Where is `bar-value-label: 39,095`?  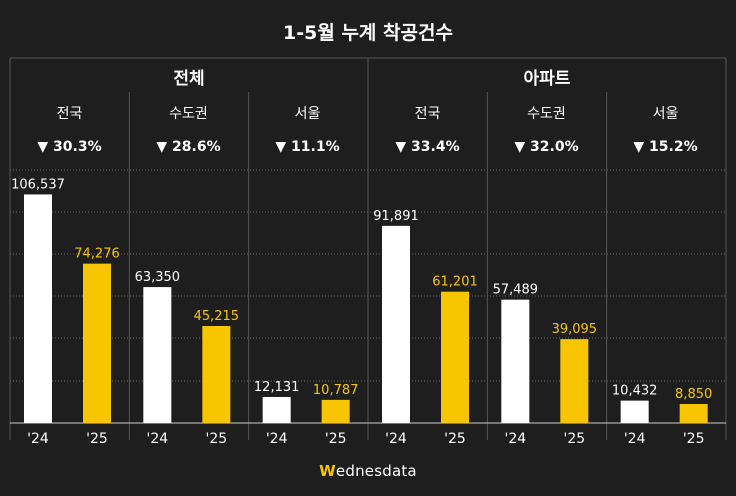
bar-value-label: 39,095 is located at coordinates (575, 329).